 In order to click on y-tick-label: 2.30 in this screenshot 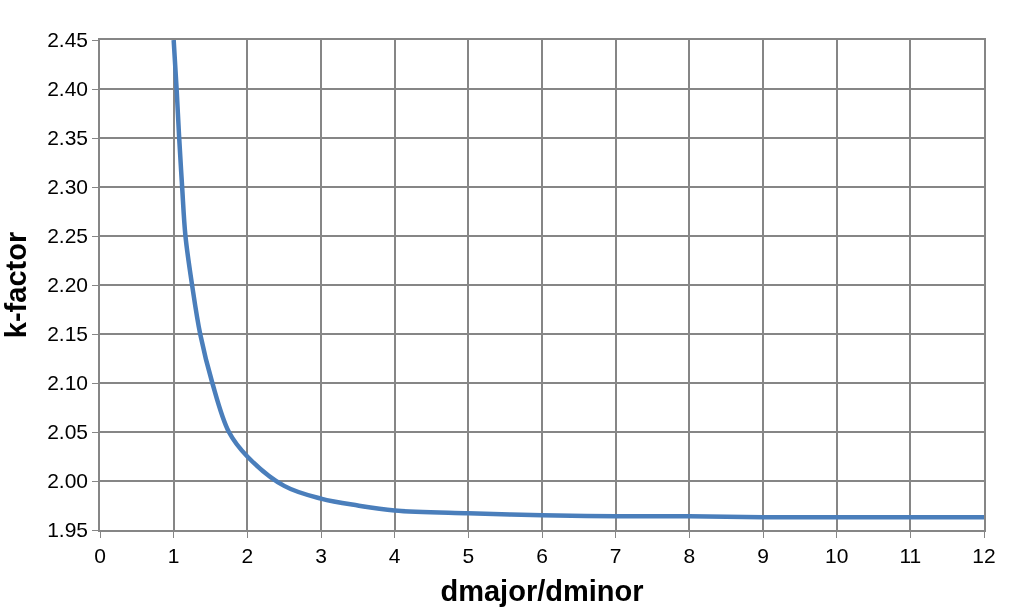, I will do `click(68, 187)`.